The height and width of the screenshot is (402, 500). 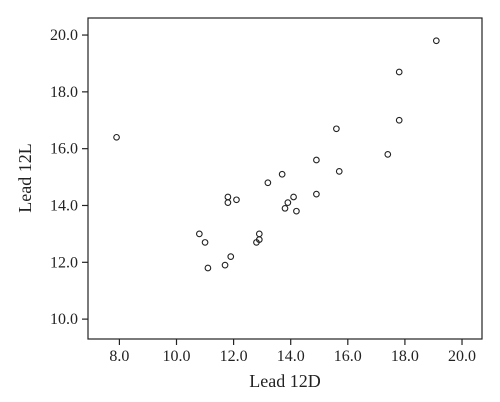 What do you see at coordinates (64, 319) in the screenshot?
I see `y-tick-label: 10.0` at bounding box center [64, 319].